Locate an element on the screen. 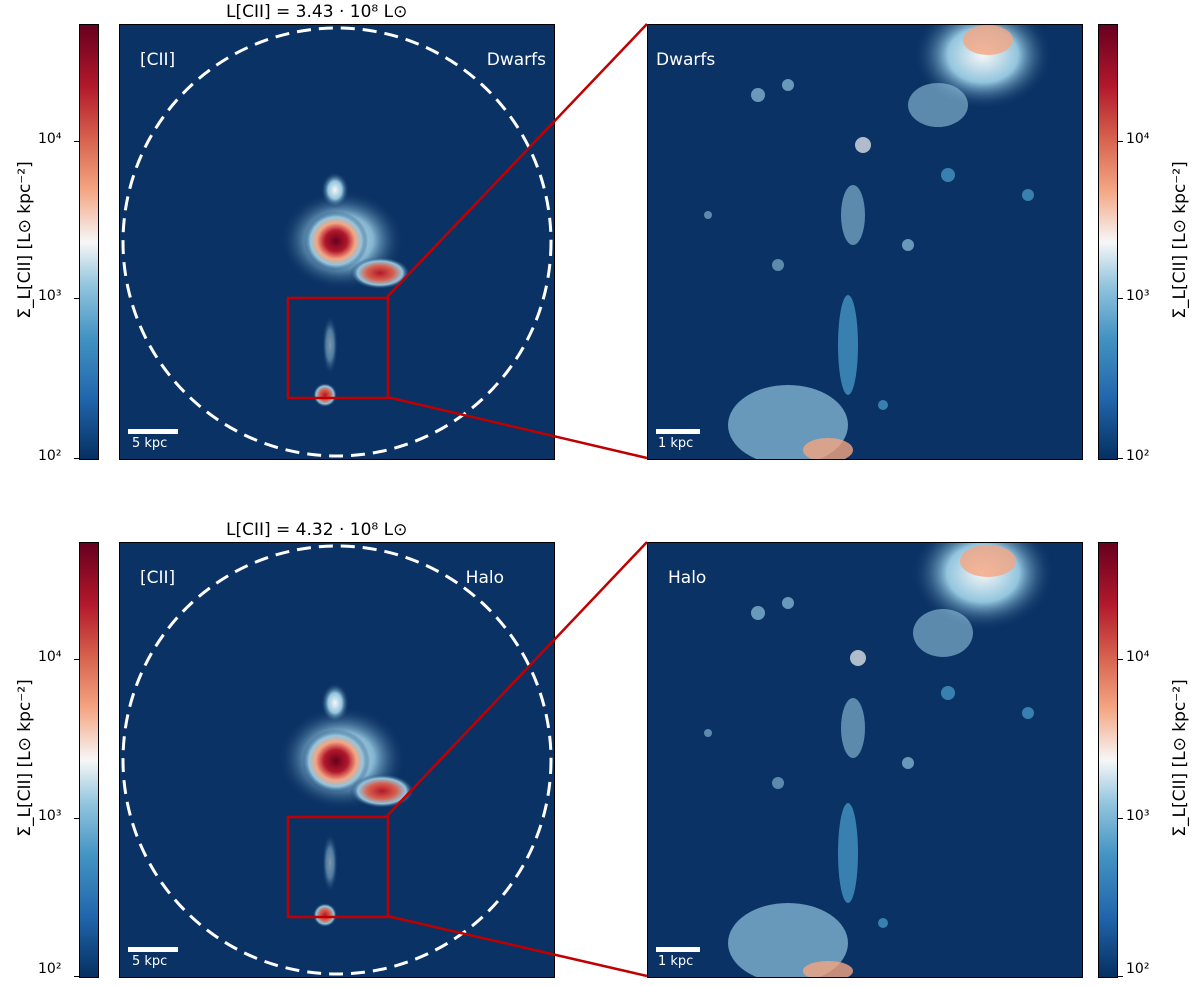 The width and height of the screenshot is (1200, 986). colorbar-right-bottom is located at coordinates (1108, 760).